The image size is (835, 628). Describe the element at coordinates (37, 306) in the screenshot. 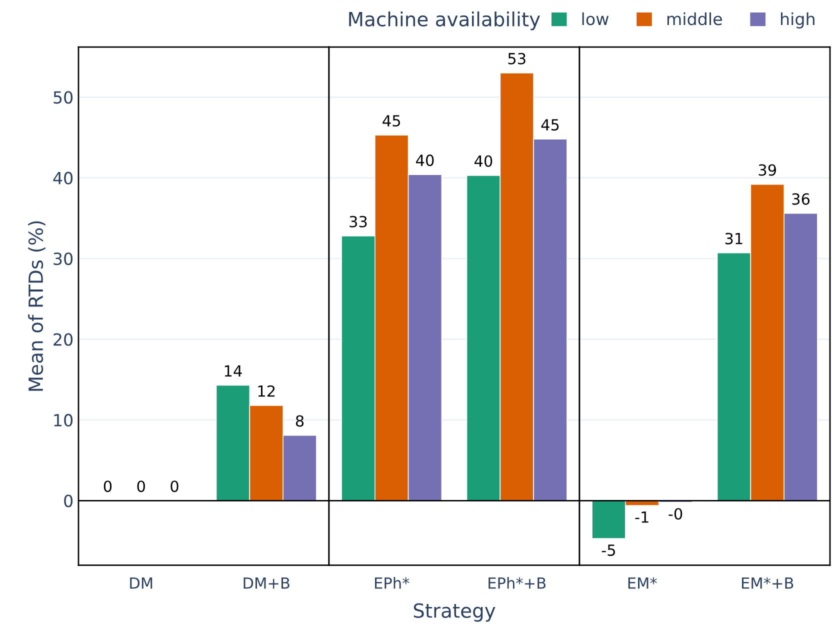

I see `y-axis-title: Mean of RTDs (%)` at that location.